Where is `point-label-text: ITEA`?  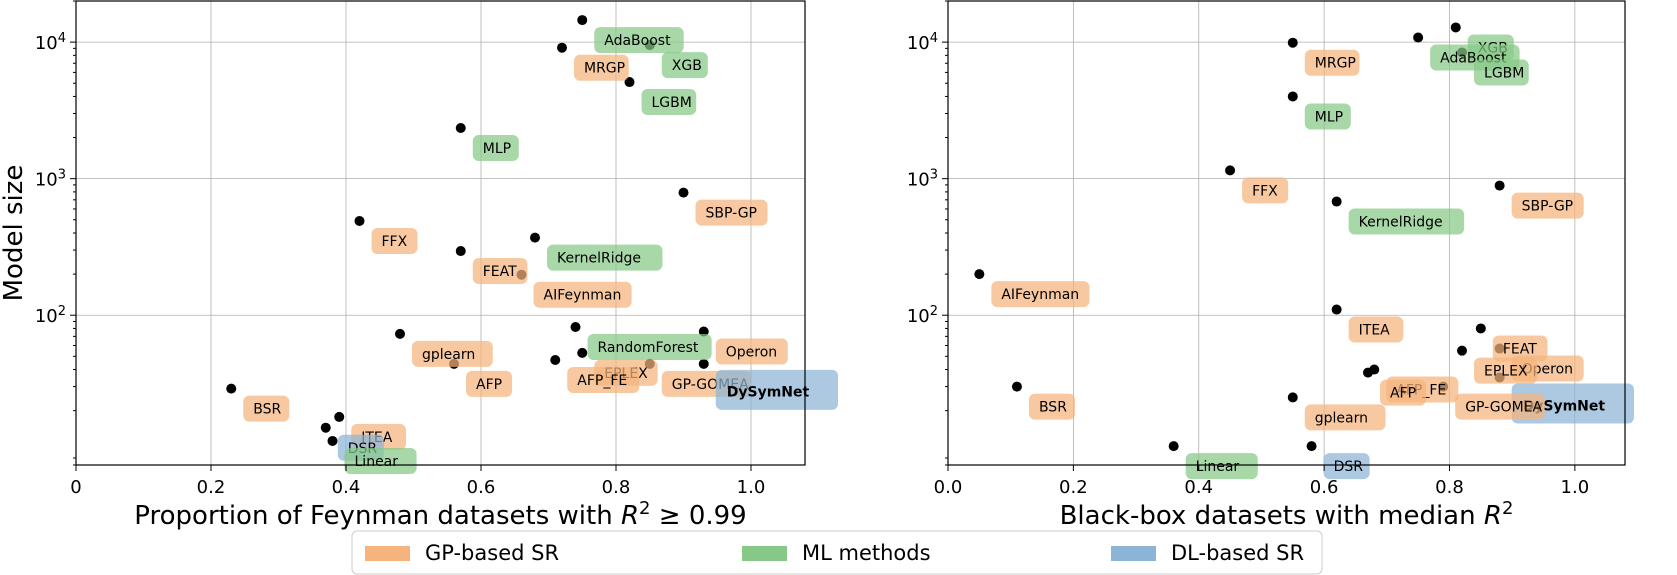 point-label-text: ITEA is located at coordinates (1375, 331).